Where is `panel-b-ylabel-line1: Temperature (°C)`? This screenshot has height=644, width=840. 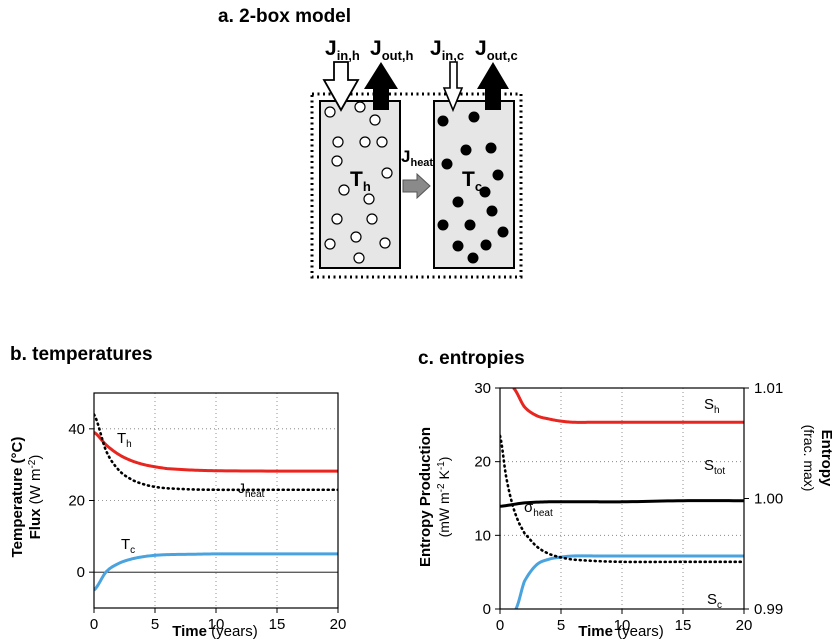
panel-b-ylabel-line1: Temperature (°C) is located at coordinates (17, 497).